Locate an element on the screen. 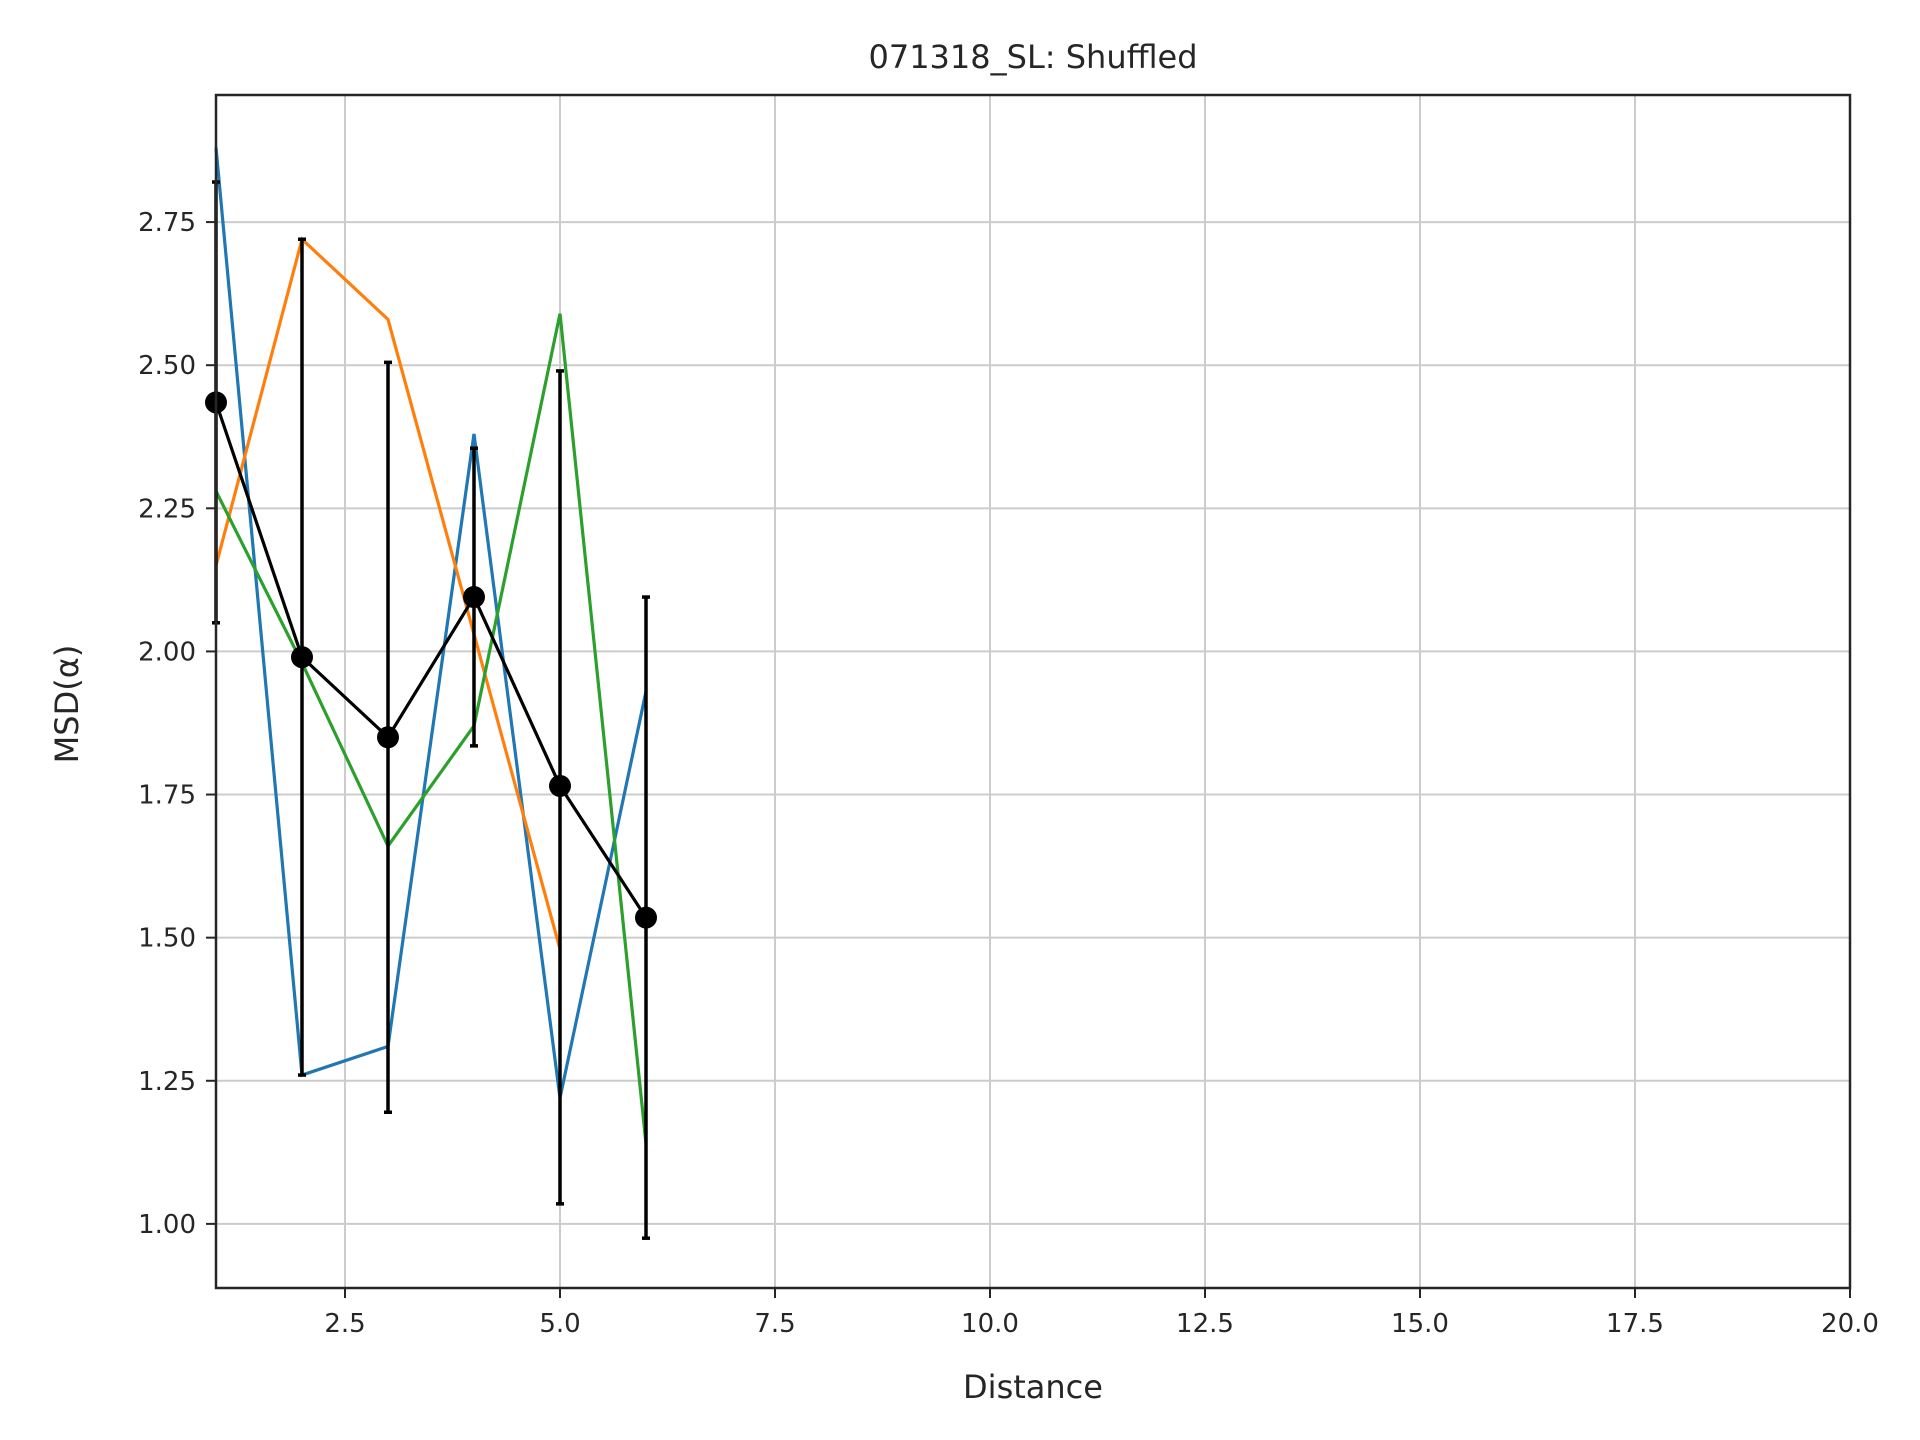 This screenshot has width=1920, height=1440. y-tick-label: 2.00 is located at coordinates (167, 652).